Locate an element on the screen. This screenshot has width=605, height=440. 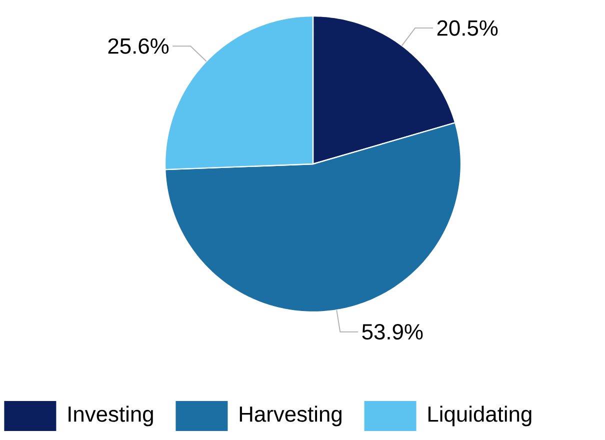
data-label: 53.9% is located at coordinates (392, 332).